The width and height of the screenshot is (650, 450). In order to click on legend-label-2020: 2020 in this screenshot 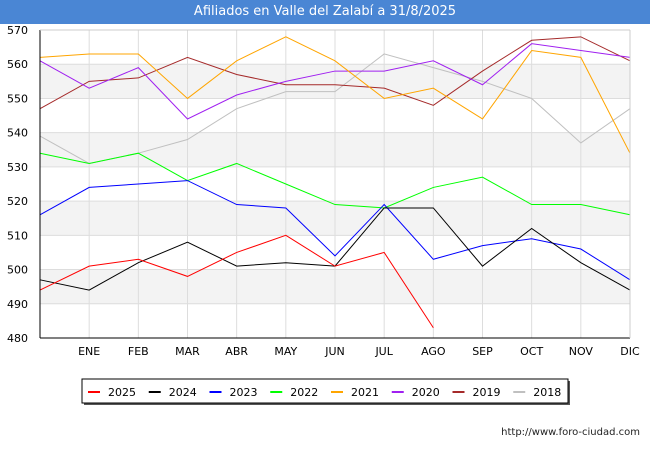, I will do `click(426, 392)`.